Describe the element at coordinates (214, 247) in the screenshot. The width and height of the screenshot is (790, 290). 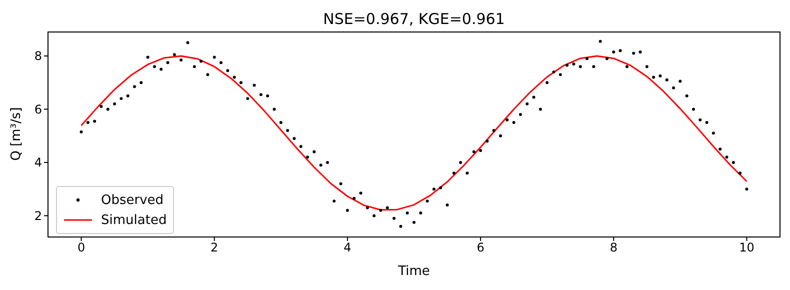
I see `x-tick-label: 2` at that location.